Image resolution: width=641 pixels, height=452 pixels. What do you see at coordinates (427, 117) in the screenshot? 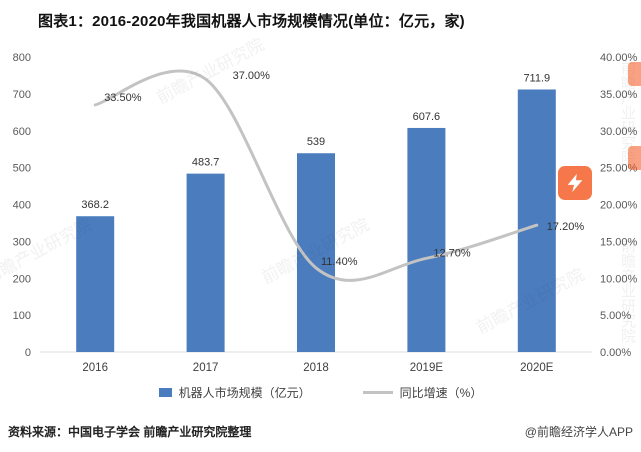
I see `bar-value-label: 607.6` at bounding box center [427, 117].